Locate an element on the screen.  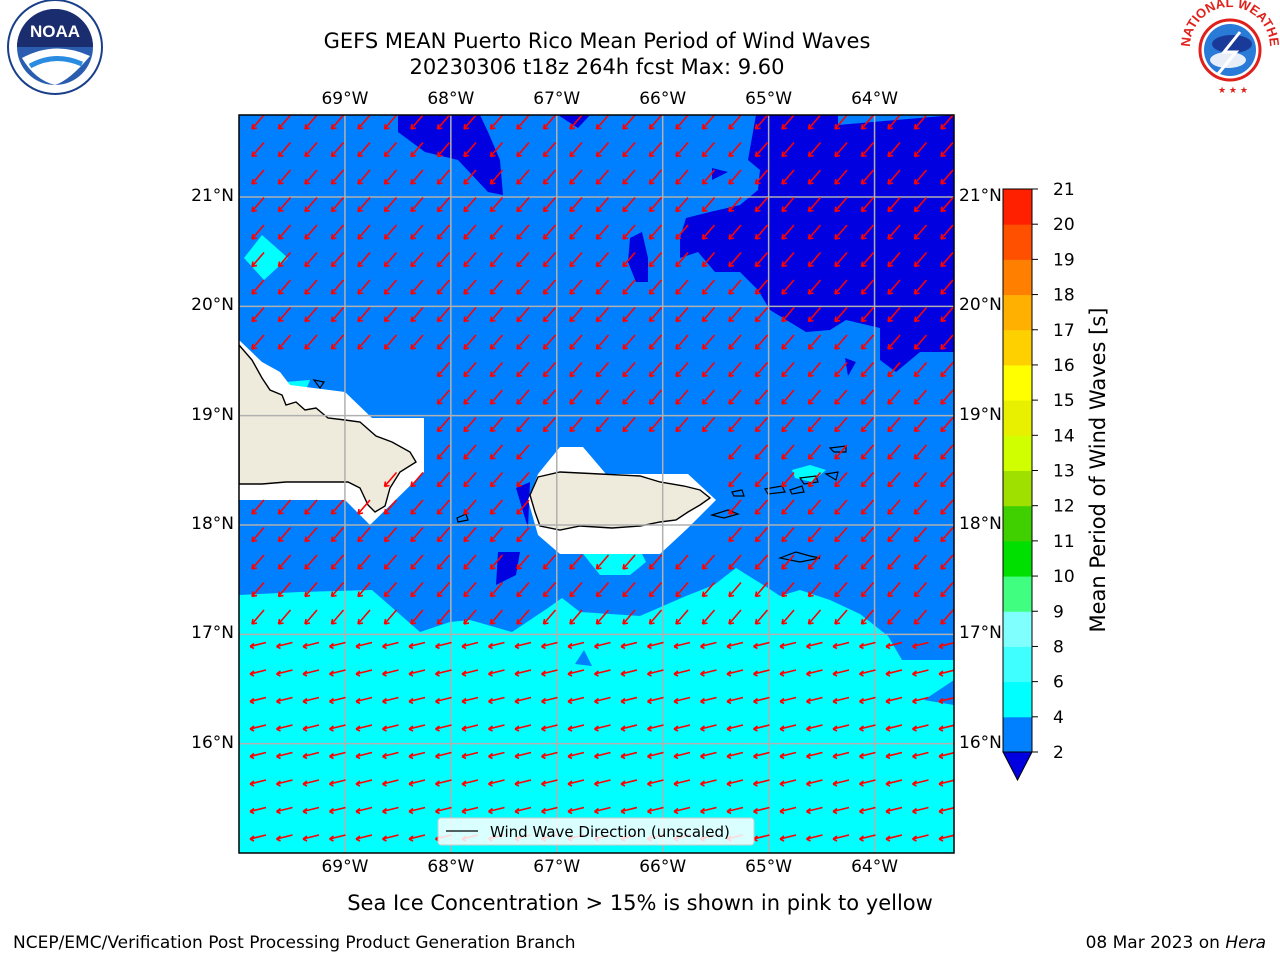
lat-tick-label-left: 17°N is located at coordinates (212, 633).